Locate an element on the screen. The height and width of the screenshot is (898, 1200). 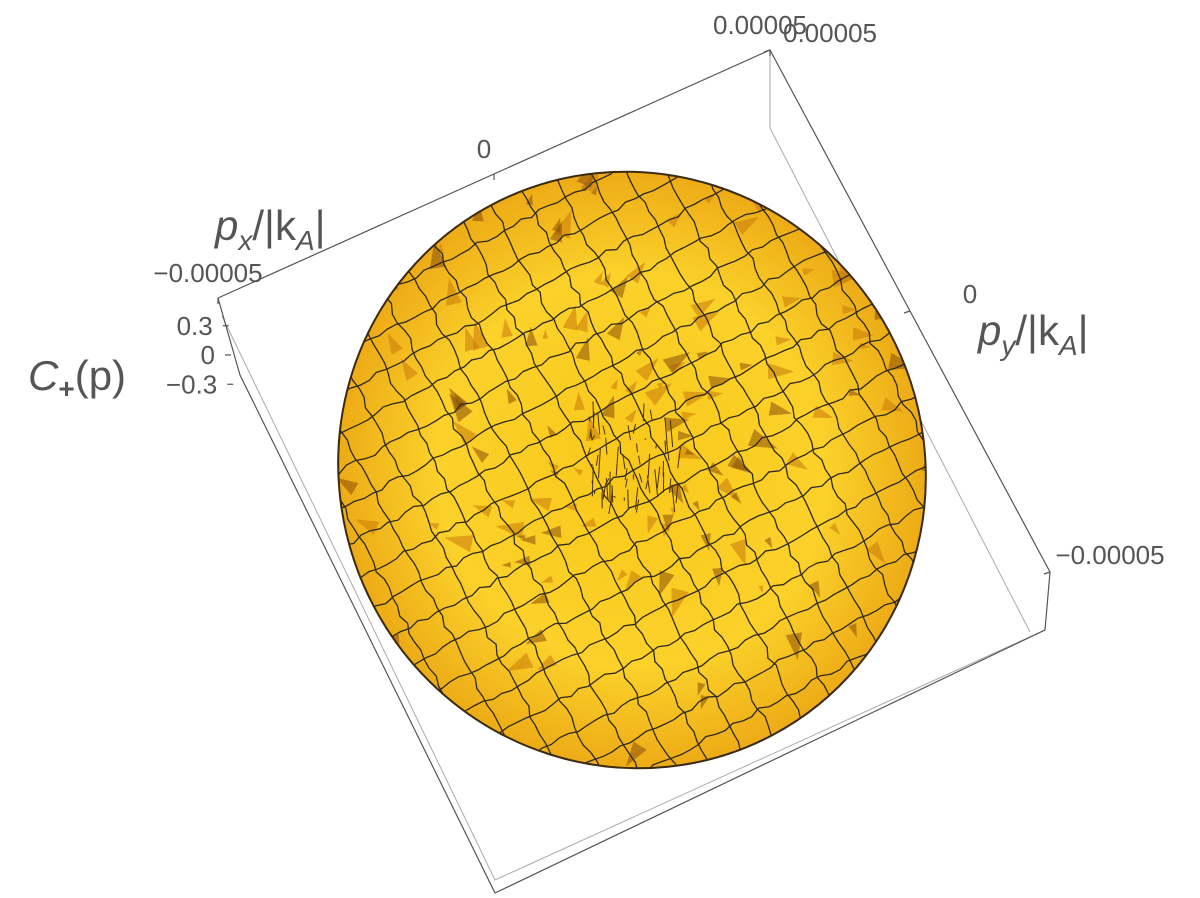
y-tick-label: 0 is located at coordinates (970, 294).